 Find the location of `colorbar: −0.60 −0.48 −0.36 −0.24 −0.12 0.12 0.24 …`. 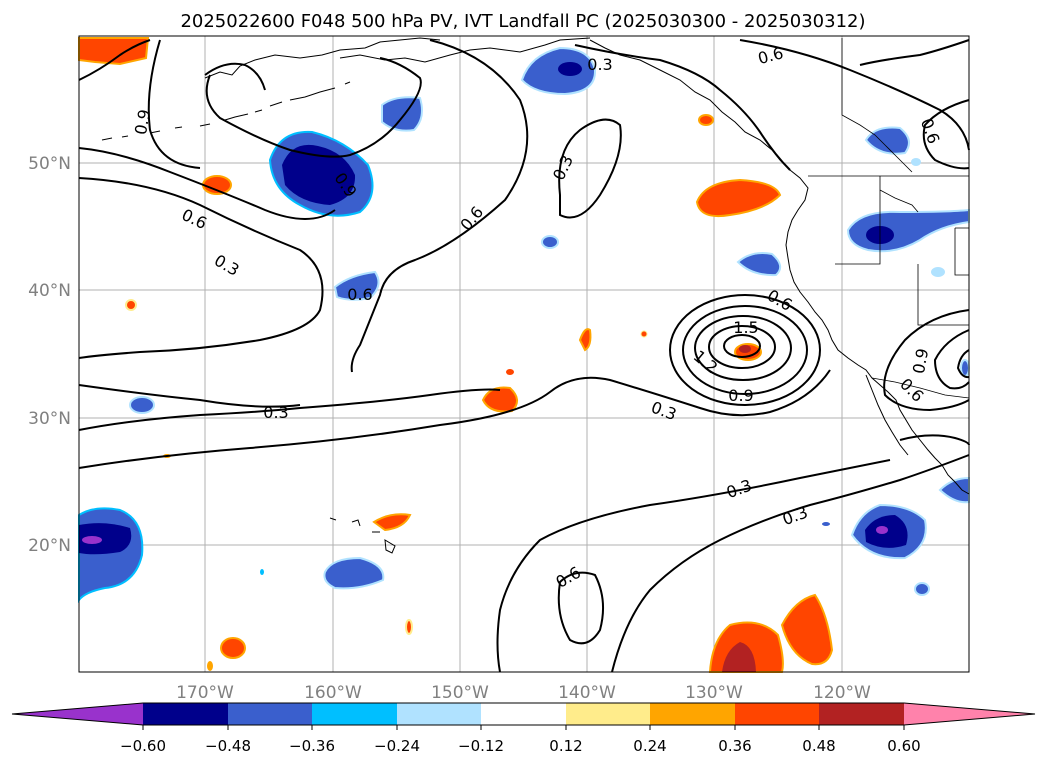

colorbar: −0.60 −0.48 −0.36 −0.24 −0.12 0.12 0.24 … is located at coordinates (523, 728).